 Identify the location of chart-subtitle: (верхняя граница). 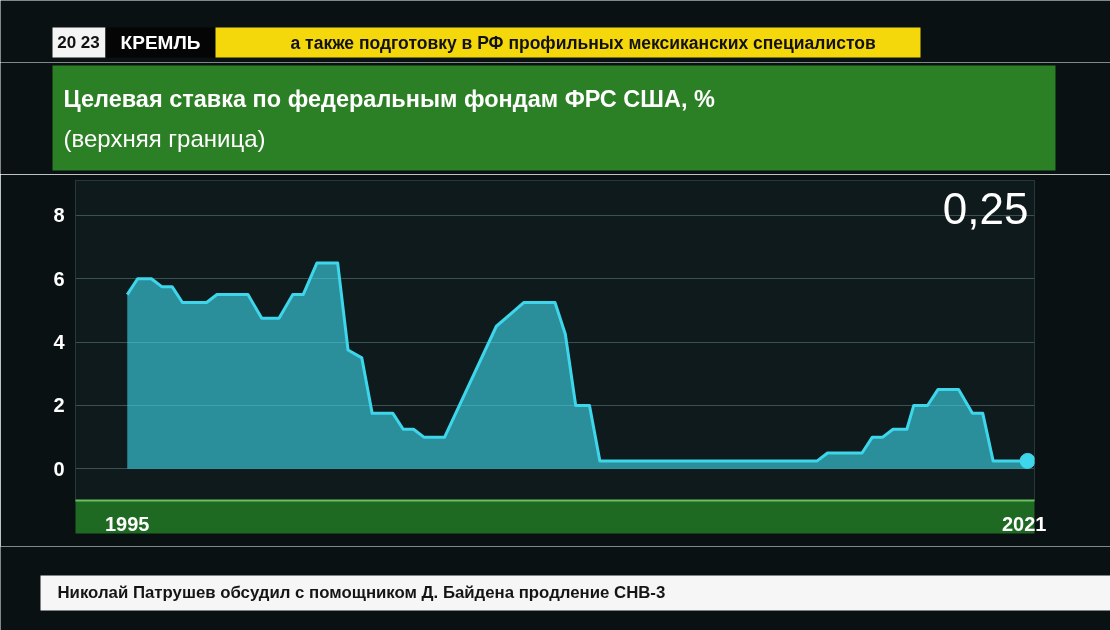
(164, 138).